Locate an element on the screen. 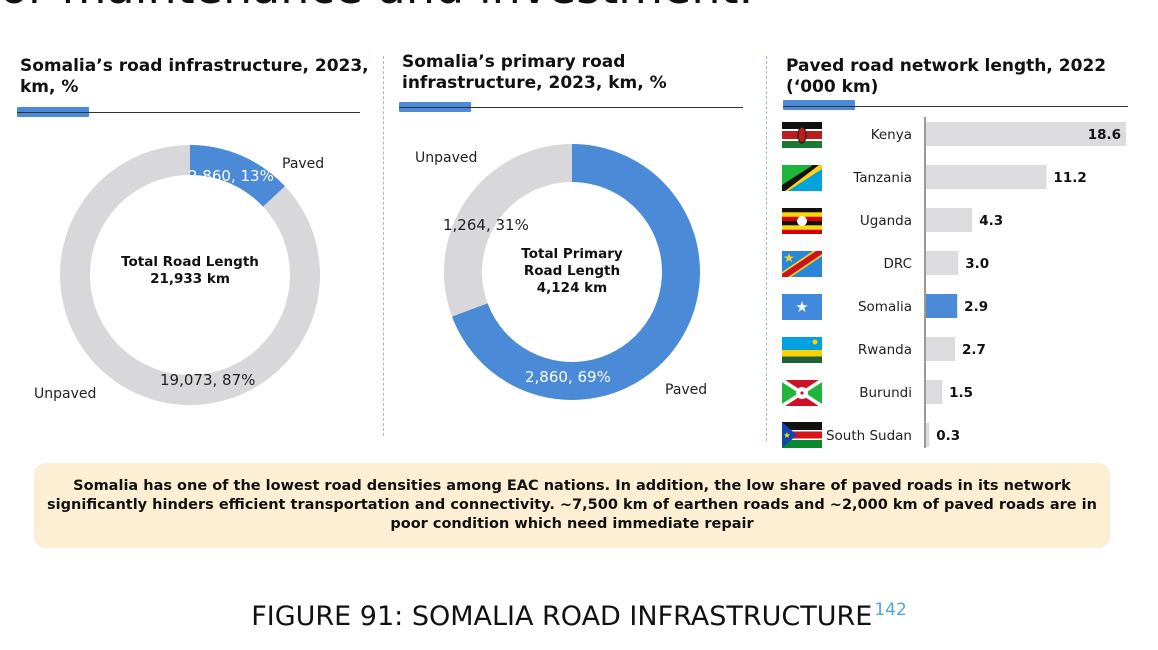 This screenshot has height=650, width=1158. bar-tanzania is located at coordinates (986, 177).